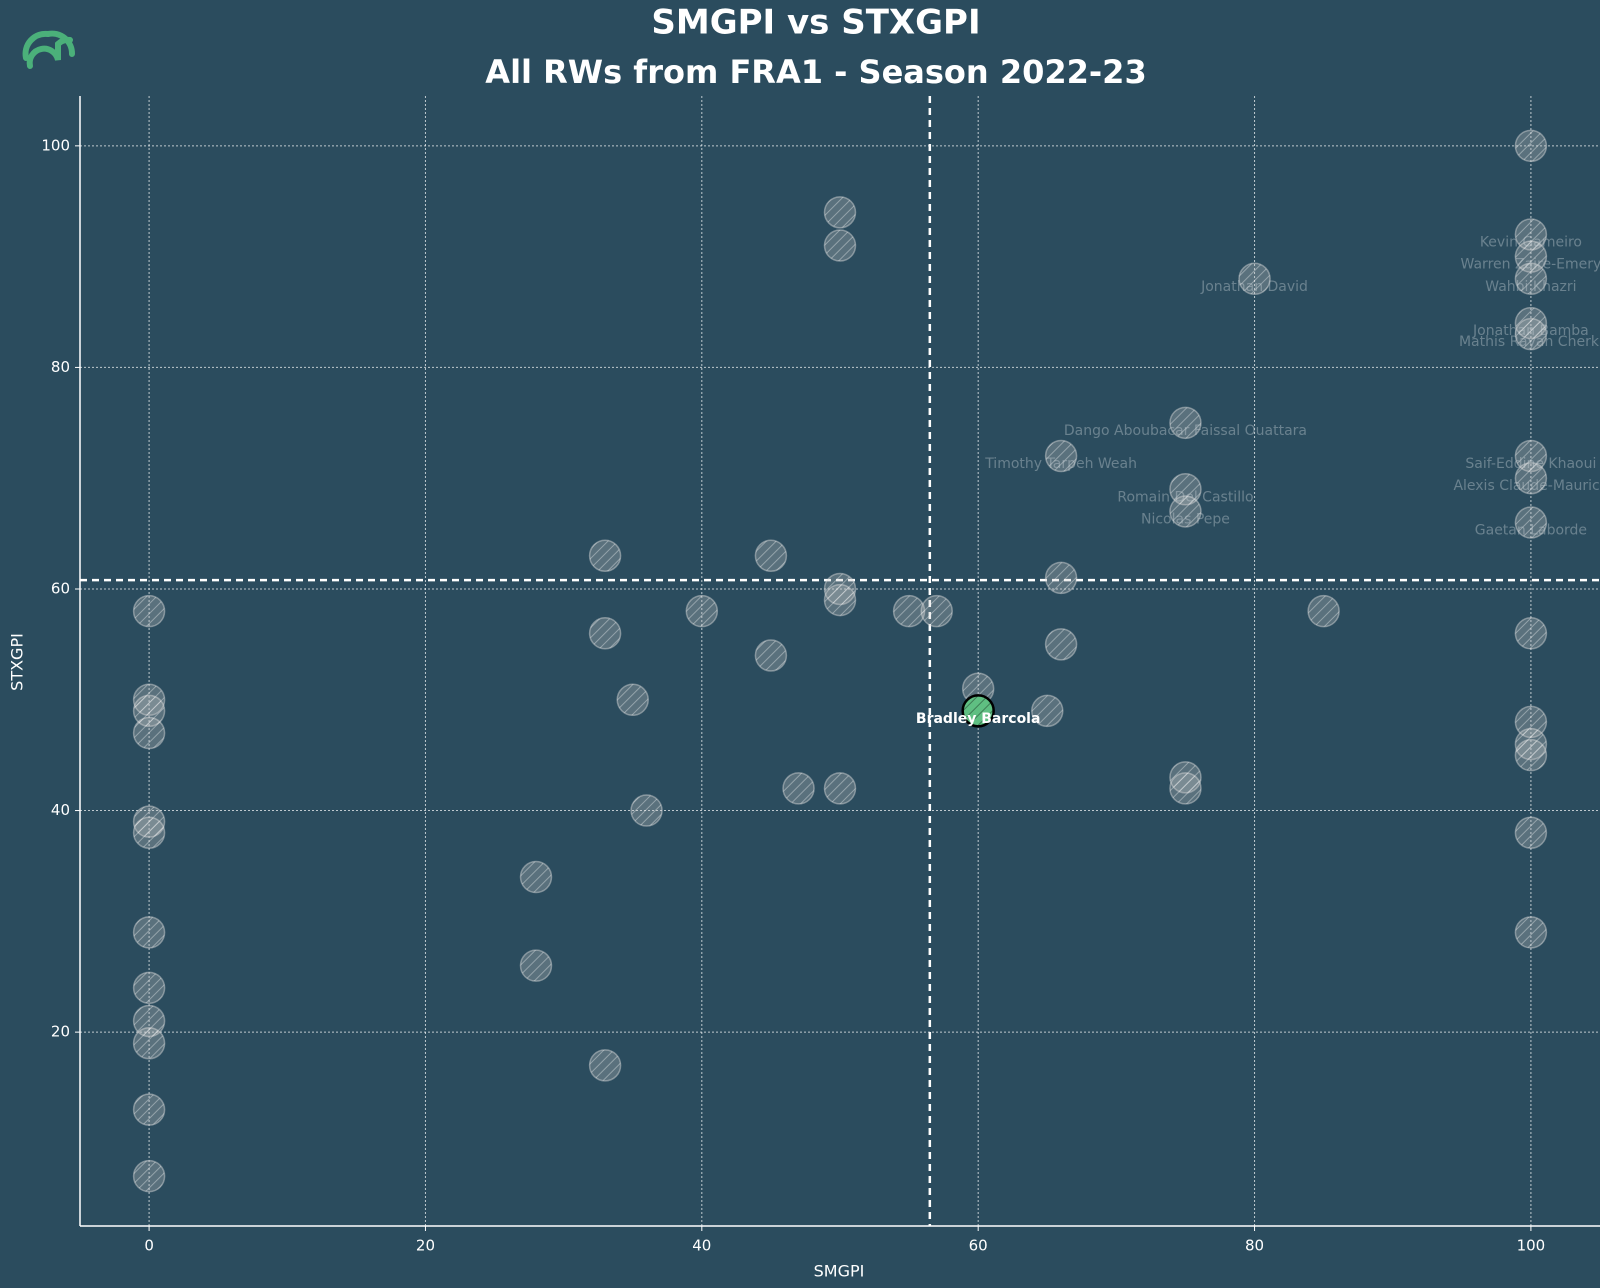  I want to click on chart-title: SMGPI vs STXGPI, so click(815, 23).